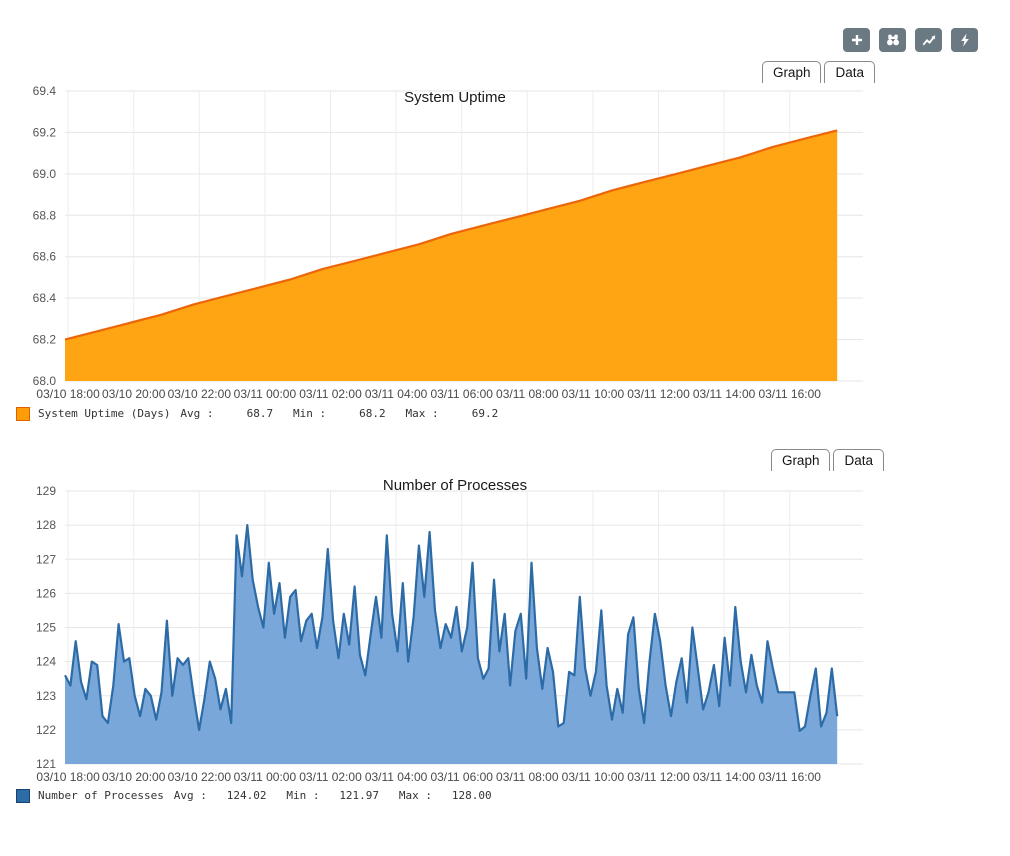  Describe the element at coordinates (46, 696) in the screenshot. I see `y-tick-label: 123` at that location.